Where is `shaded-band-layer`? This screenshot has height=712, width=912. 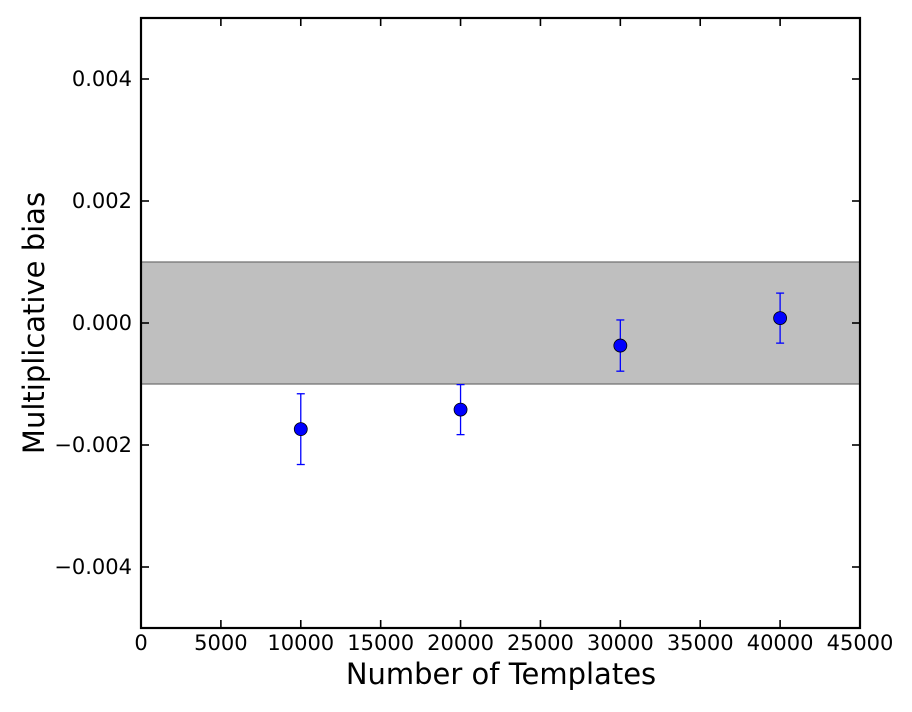 shaded-band-layer is located at coordinates (500, 323).